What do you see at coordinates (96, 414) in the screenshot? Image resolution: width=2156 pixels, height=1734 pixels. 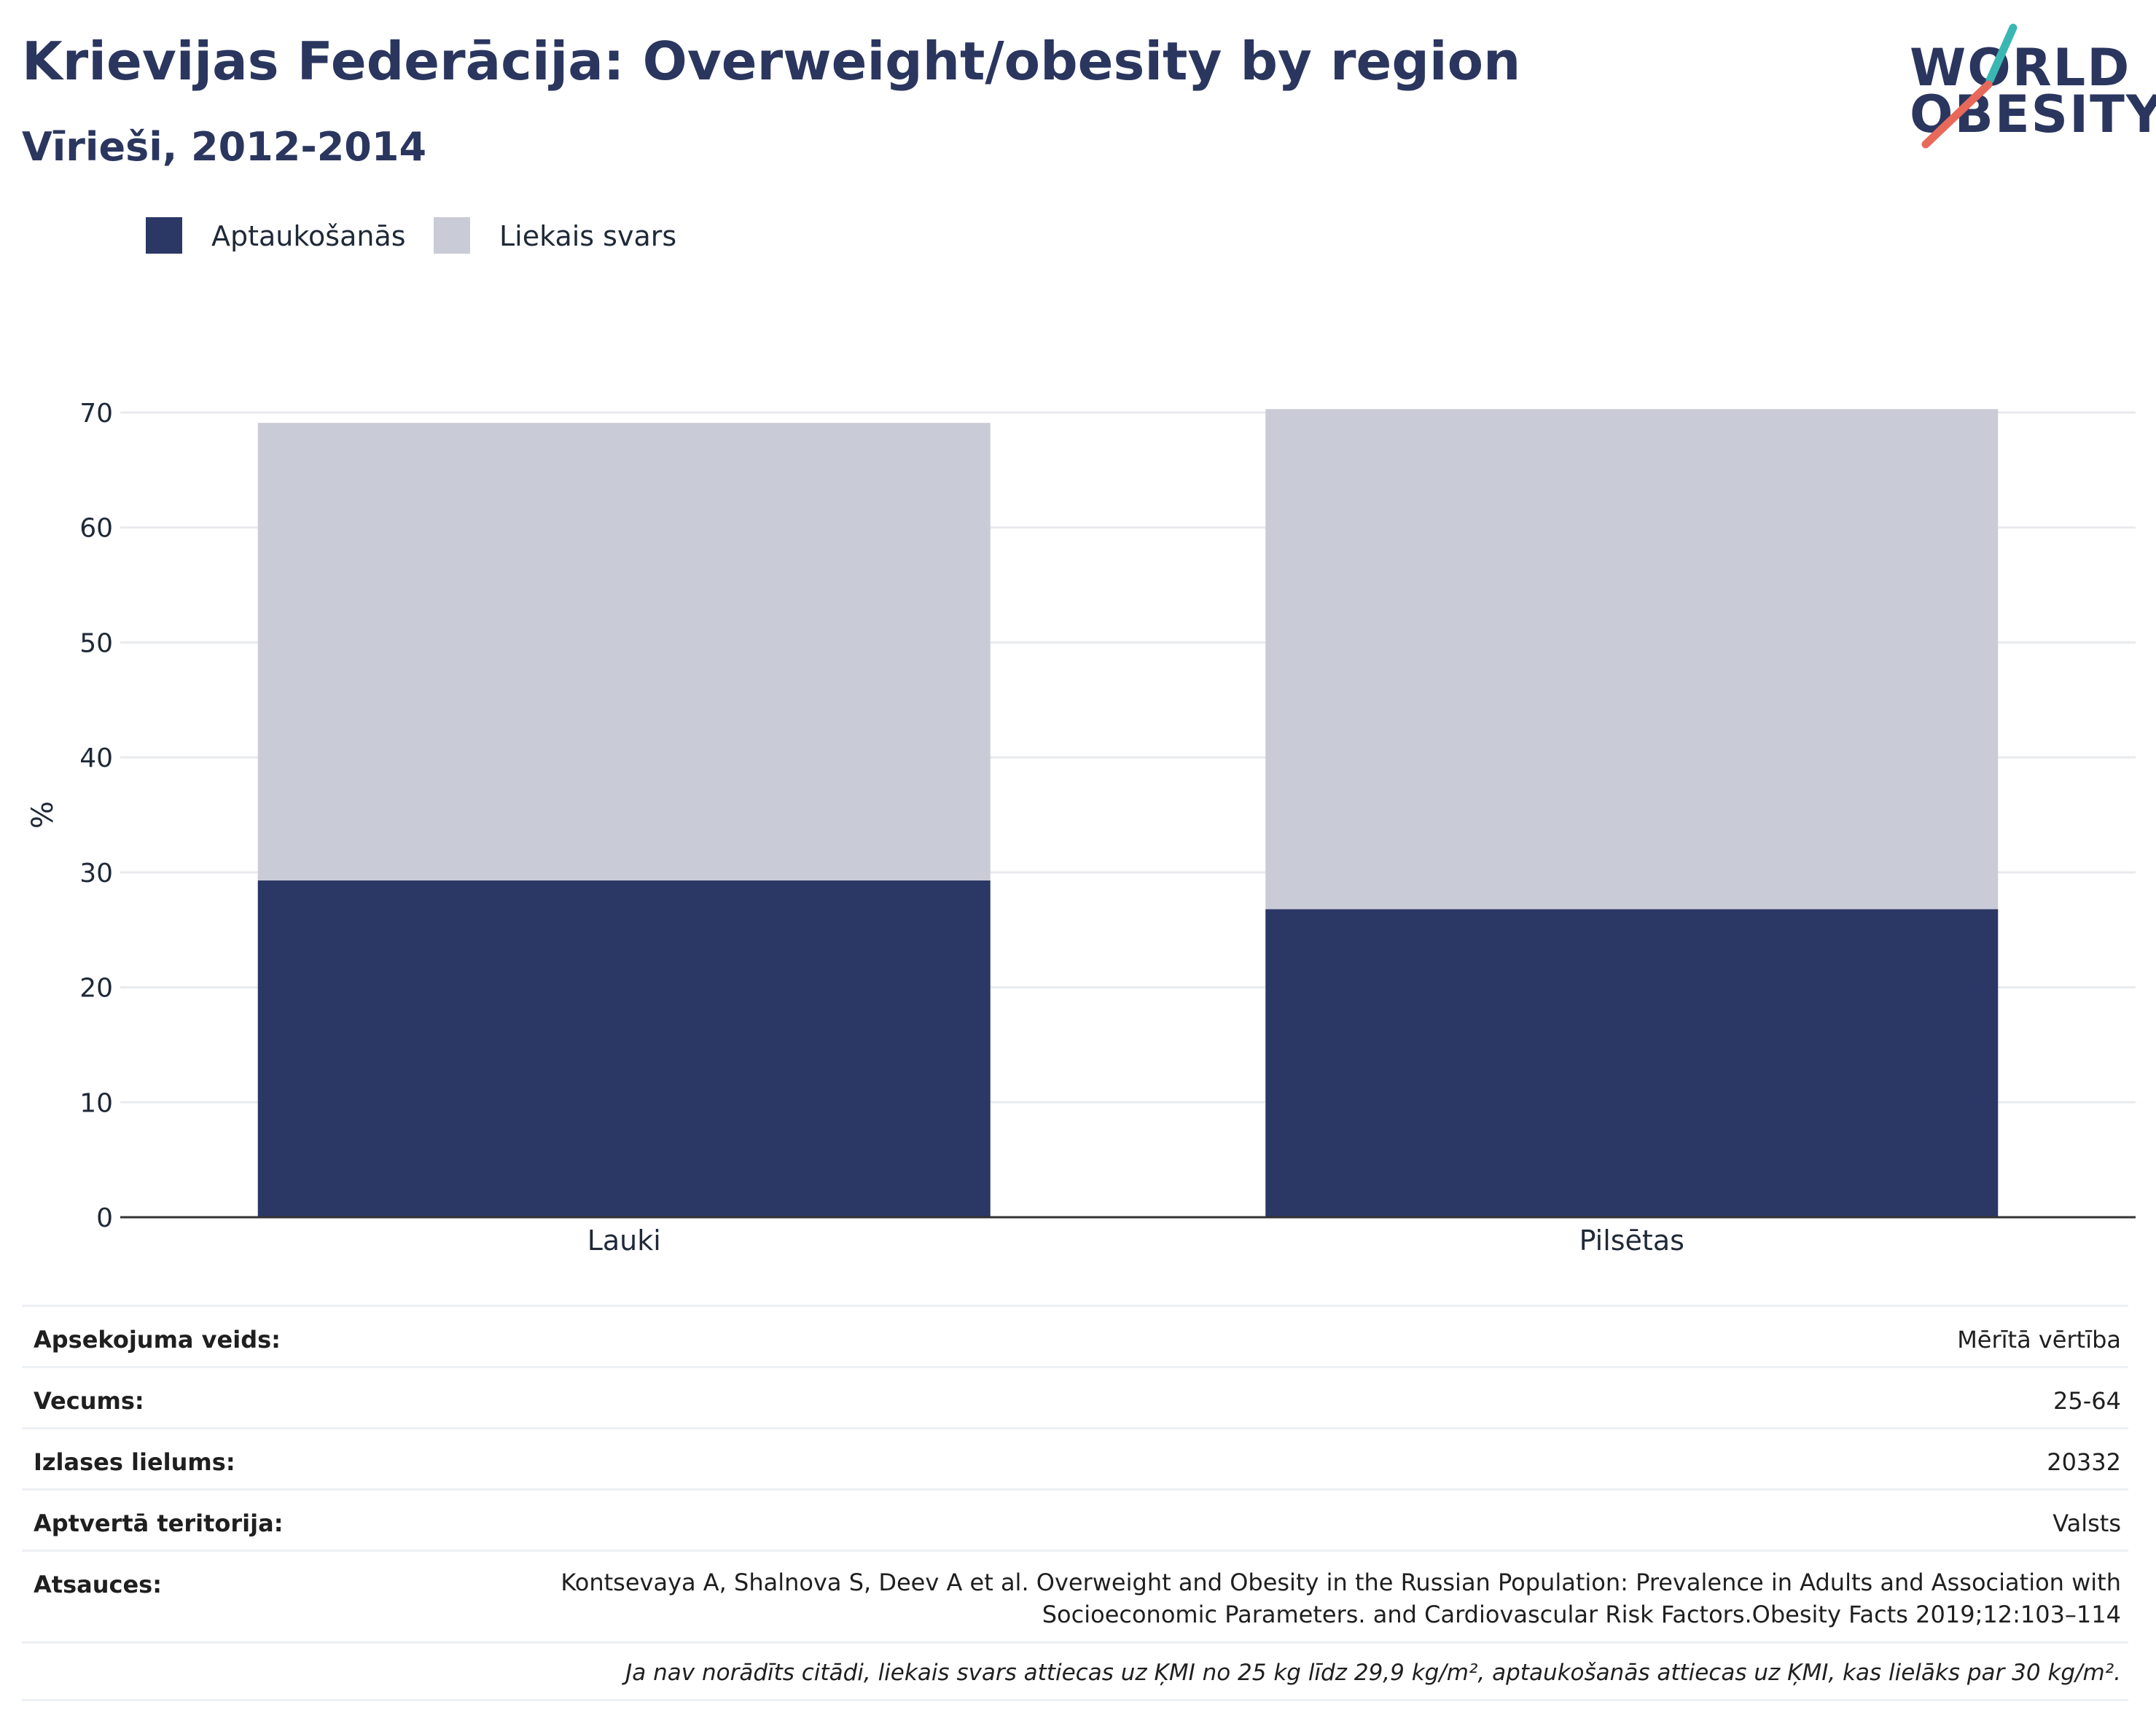 I see `y-tick-label: 70` at bounding box center [96, 414].